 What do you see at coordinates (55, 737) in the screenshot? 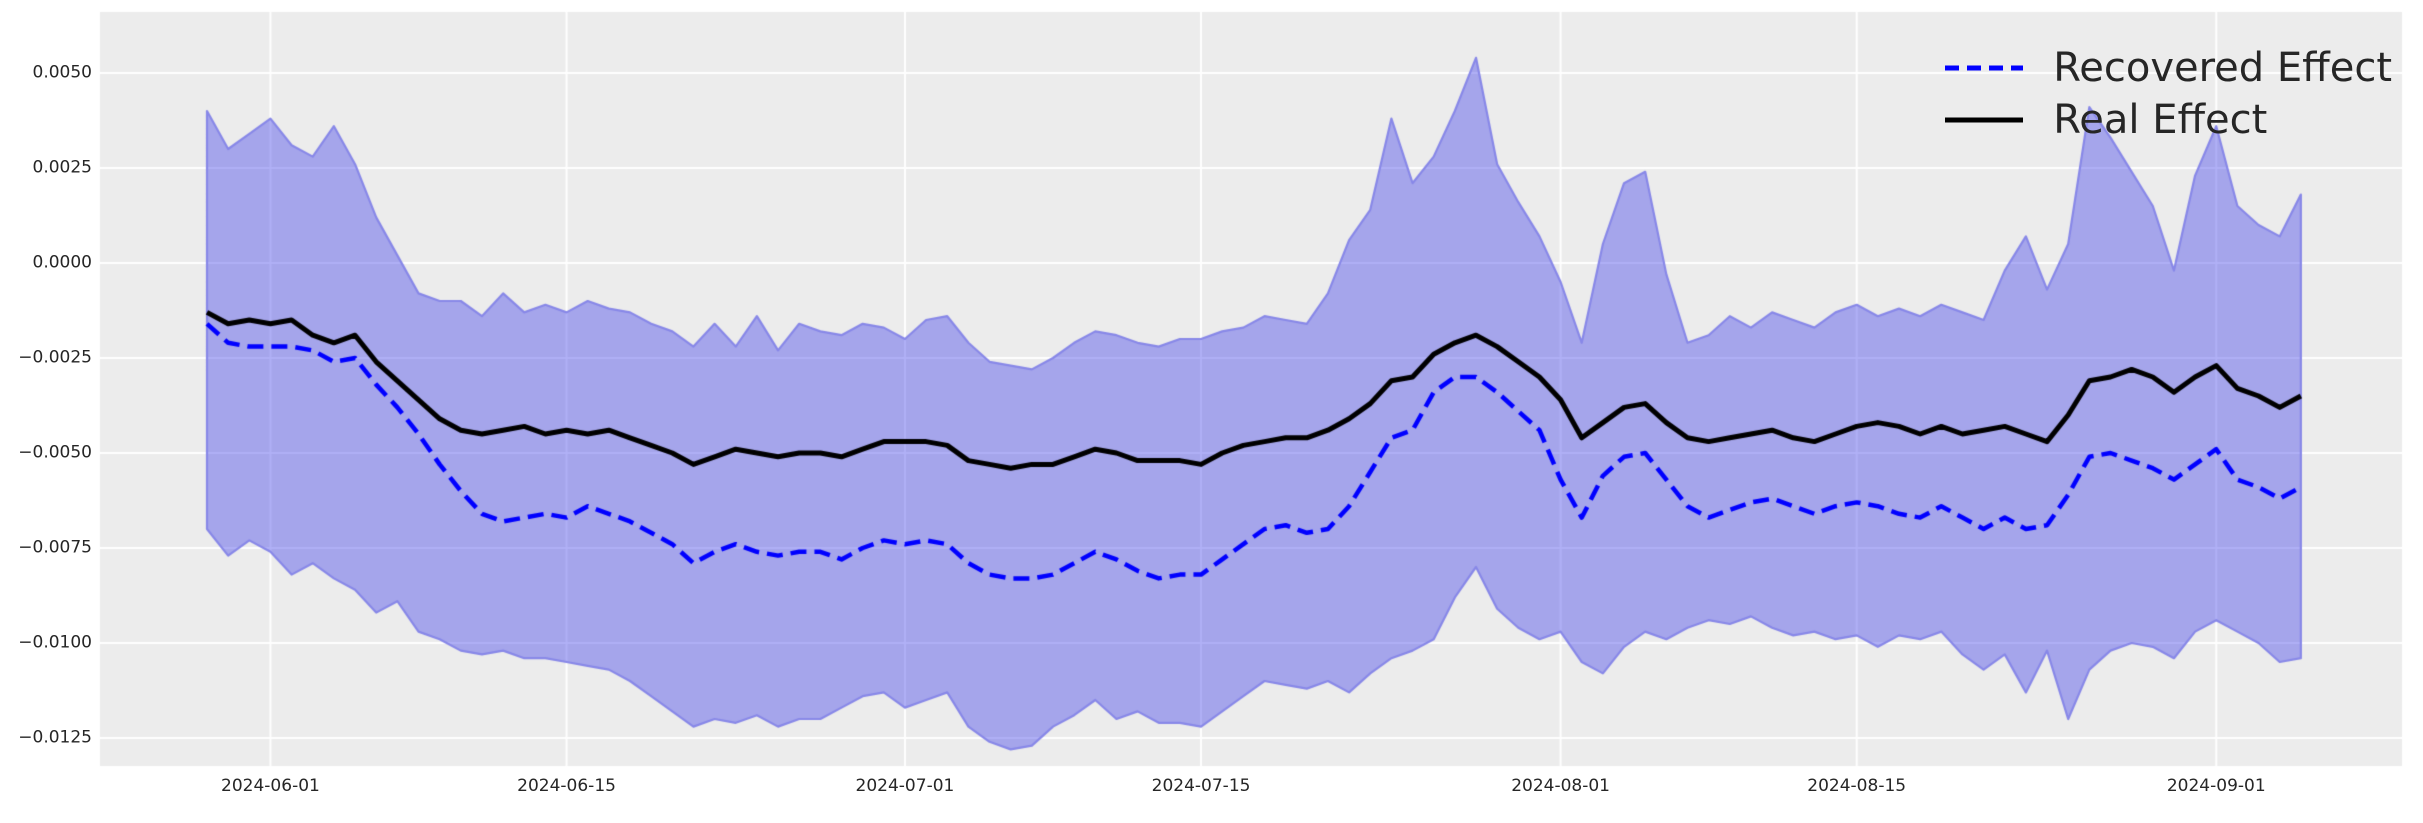
I see `y-tick-label: −0.0125` at bounding box center [55, 737].